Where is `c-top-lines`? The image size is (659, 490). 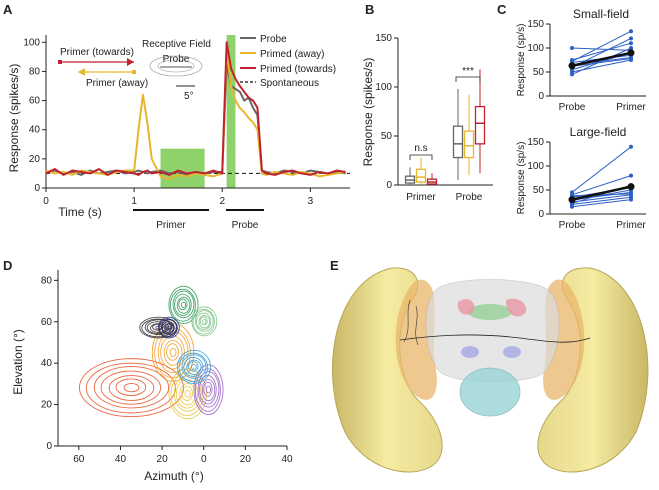
c-top-lines is located at coordinates (601, 53).